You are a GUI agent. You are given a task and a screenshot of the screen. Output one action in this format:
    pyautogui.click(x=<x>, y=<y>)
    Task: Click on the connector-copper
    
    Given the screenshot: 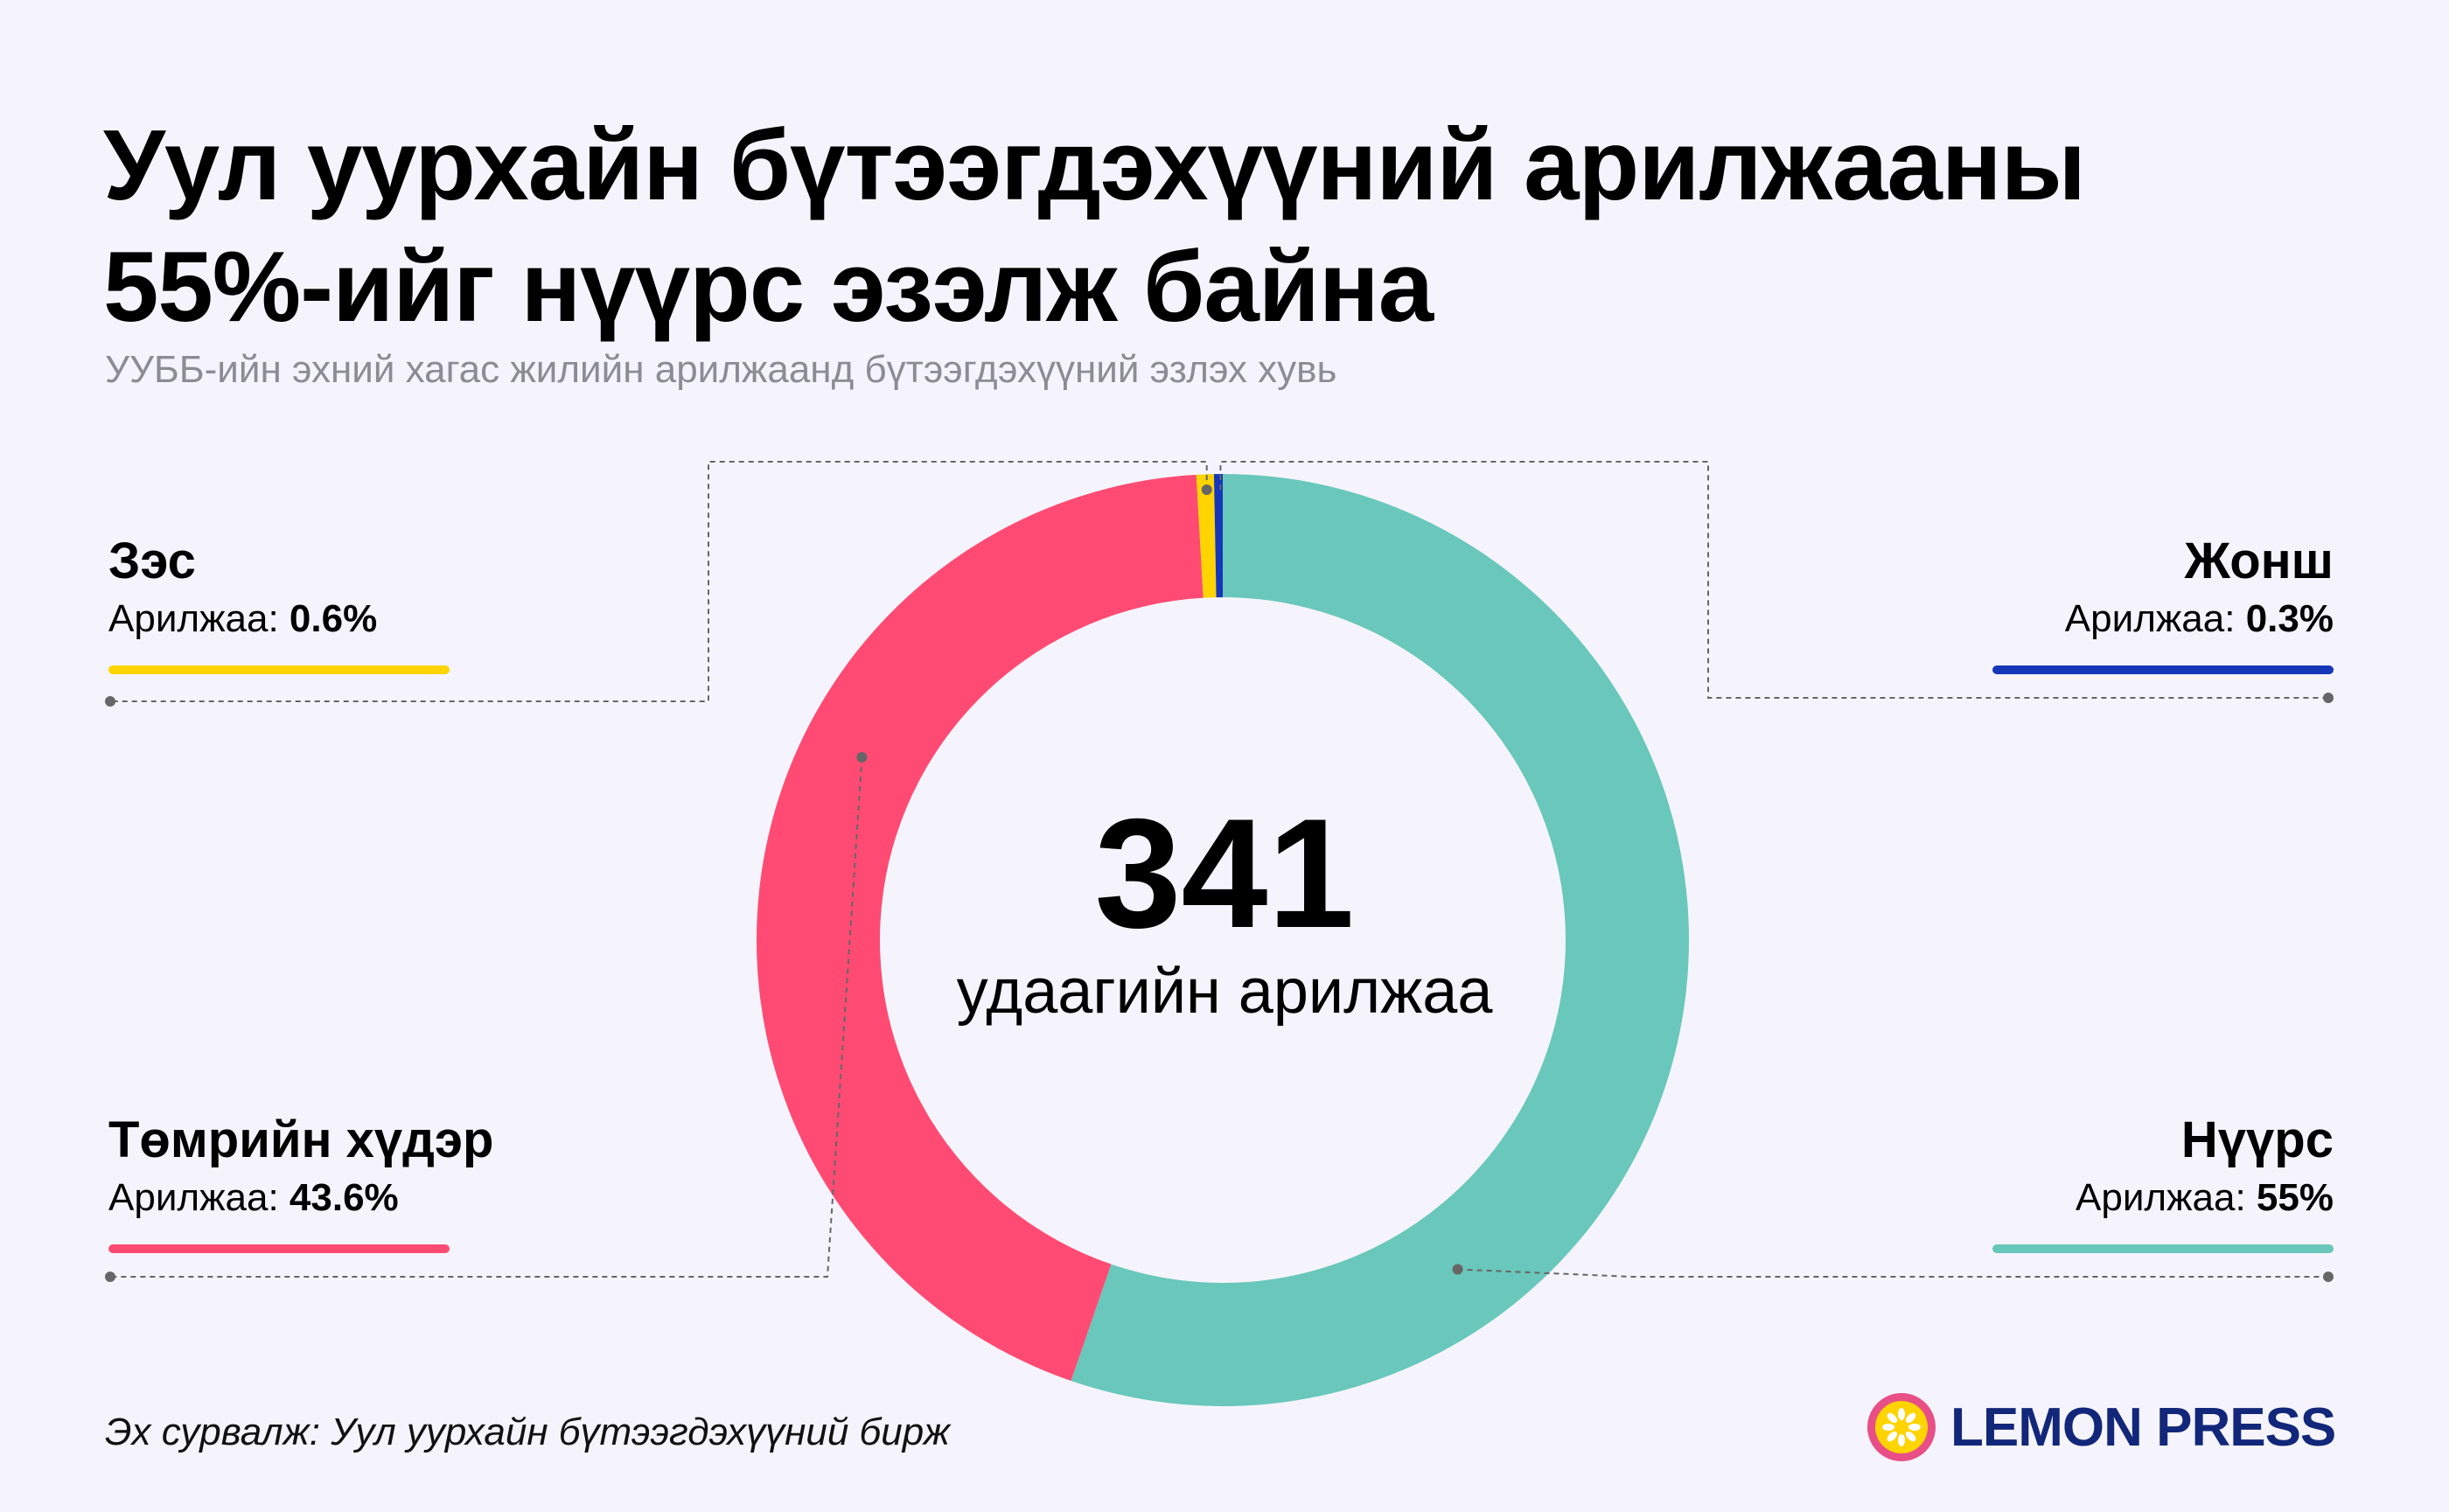 What is the action you would take?
    pyautogui.click(x=659, y=582)
    